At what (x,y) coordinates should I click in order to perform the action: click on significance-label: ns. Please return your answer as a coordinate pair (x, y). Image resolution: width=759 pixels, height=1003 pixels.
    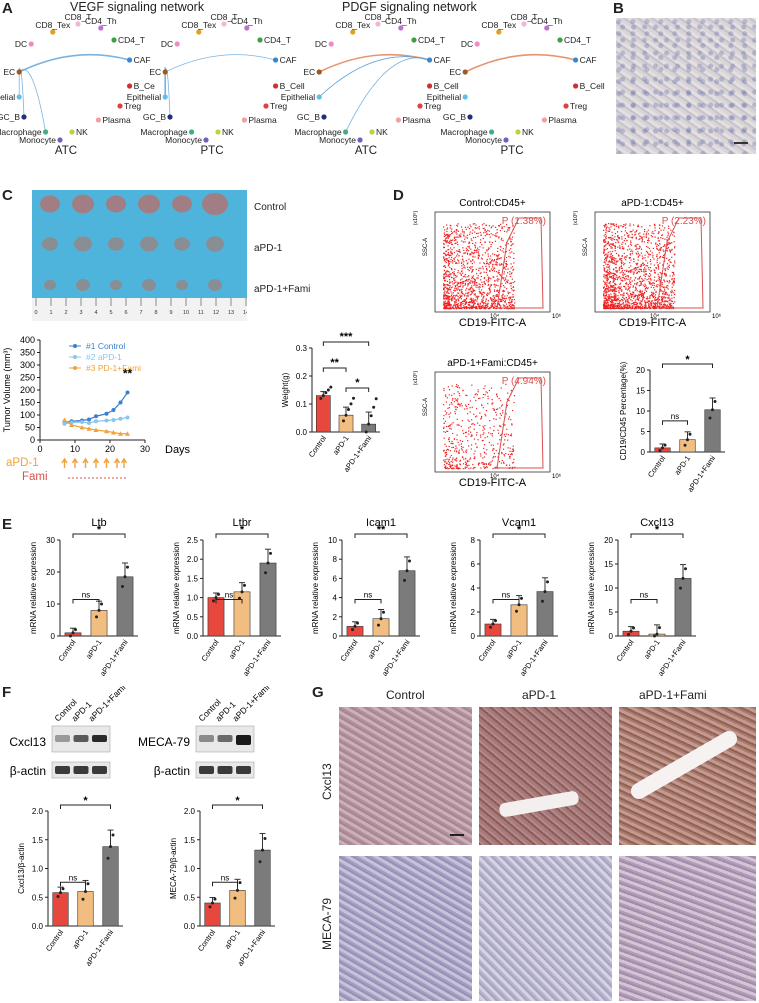
    Looking at the image, I should click on (368, 595).